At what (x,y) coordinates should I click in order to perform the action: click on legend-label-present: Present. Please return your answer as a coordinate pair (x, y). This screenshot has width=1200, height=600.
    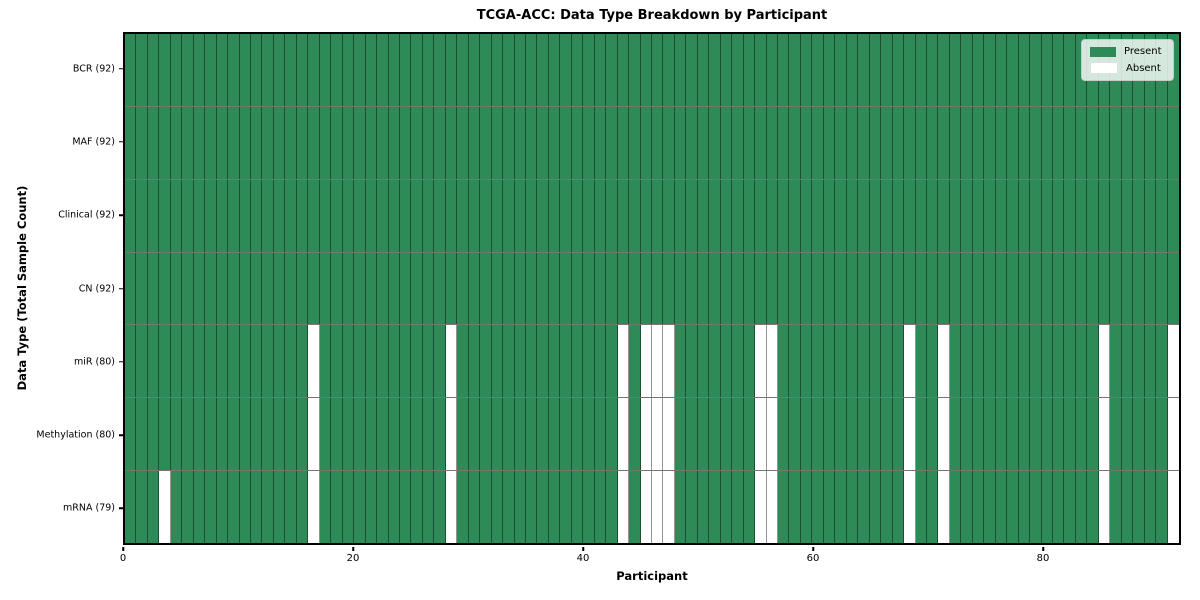
    Looking at the image, I should click on (1143, 51).